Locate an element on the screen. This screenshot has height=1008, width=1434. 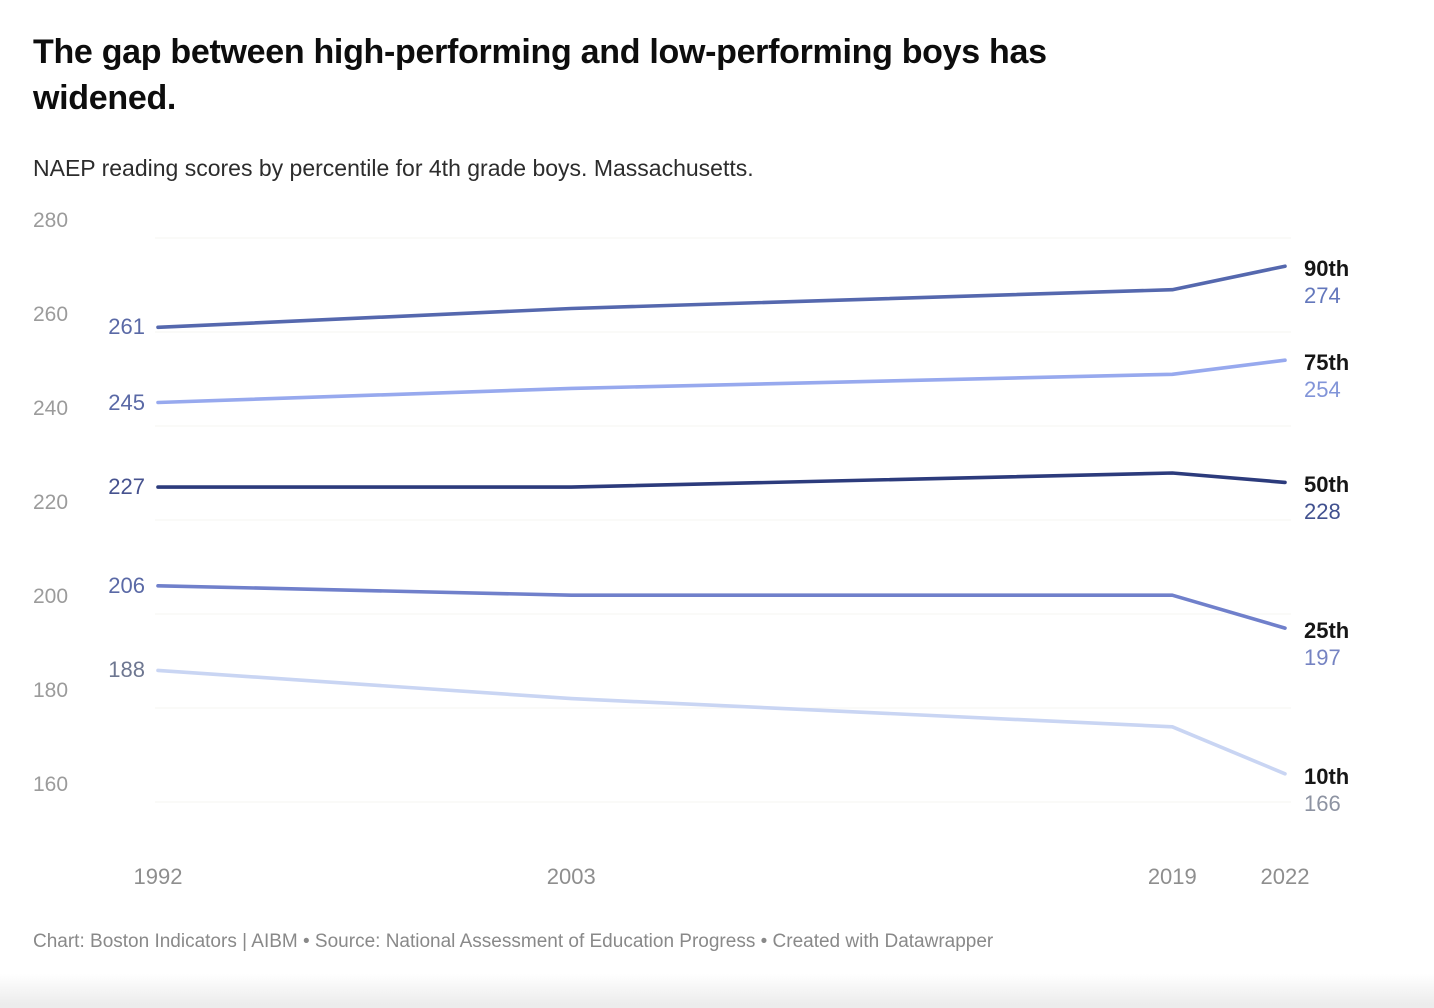
series-line-90th is located at coordinates (721, 297).